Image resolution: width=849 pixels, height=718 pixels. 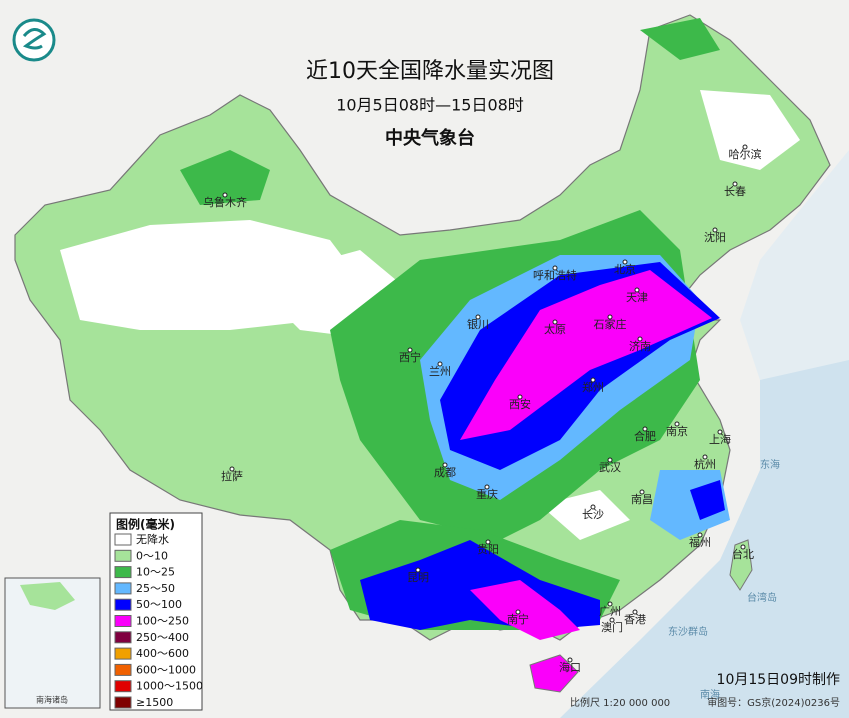 I want to click on legend-label: 25～50, so click(x=155, y=588).